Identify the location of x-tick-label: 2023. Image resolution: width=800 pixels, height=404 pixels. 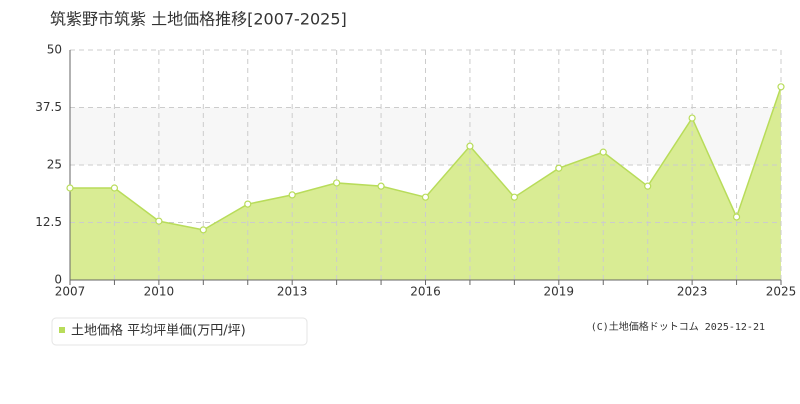
(692, 292).